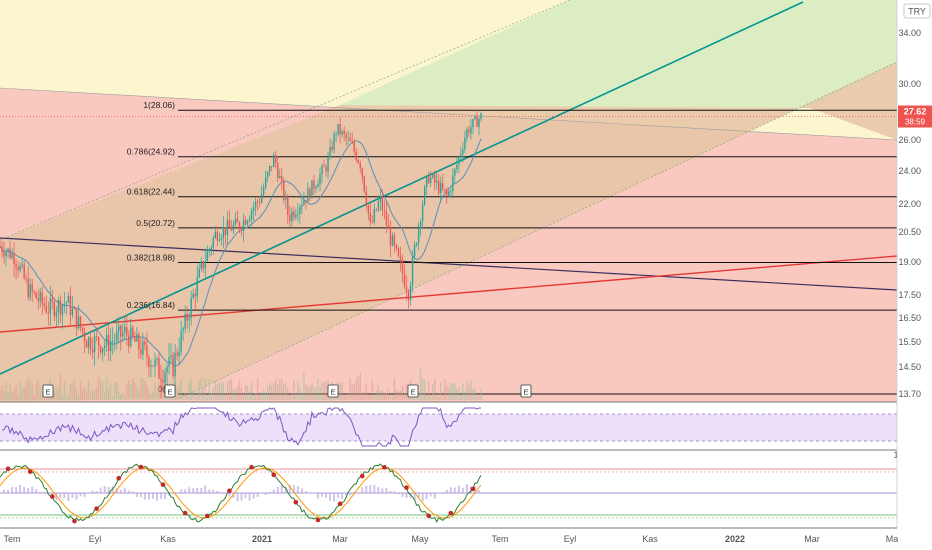  Describe the element at coordinates (917, 11) in the screenshot. I see `currency-badge: TRY` at that location.